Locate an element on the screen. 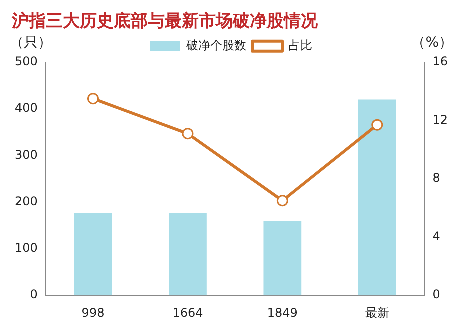 The height and width of the screenshot is (332, 463). y2-tick-label: 0 is located at coordinates (436, 295).